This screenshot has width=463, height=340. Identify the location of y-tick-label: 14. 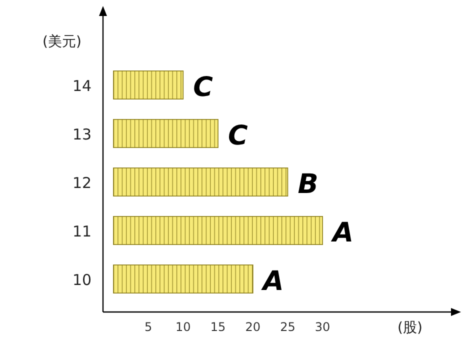
(82, 86).